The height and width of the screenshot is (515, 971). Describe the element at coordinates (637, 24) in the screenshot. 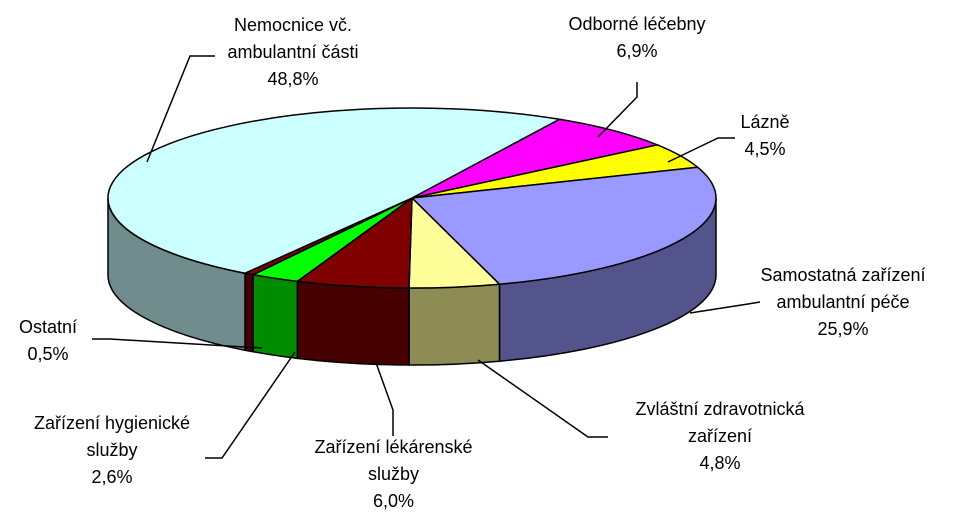

I see `label-name: Odborné léčebny` at that location.